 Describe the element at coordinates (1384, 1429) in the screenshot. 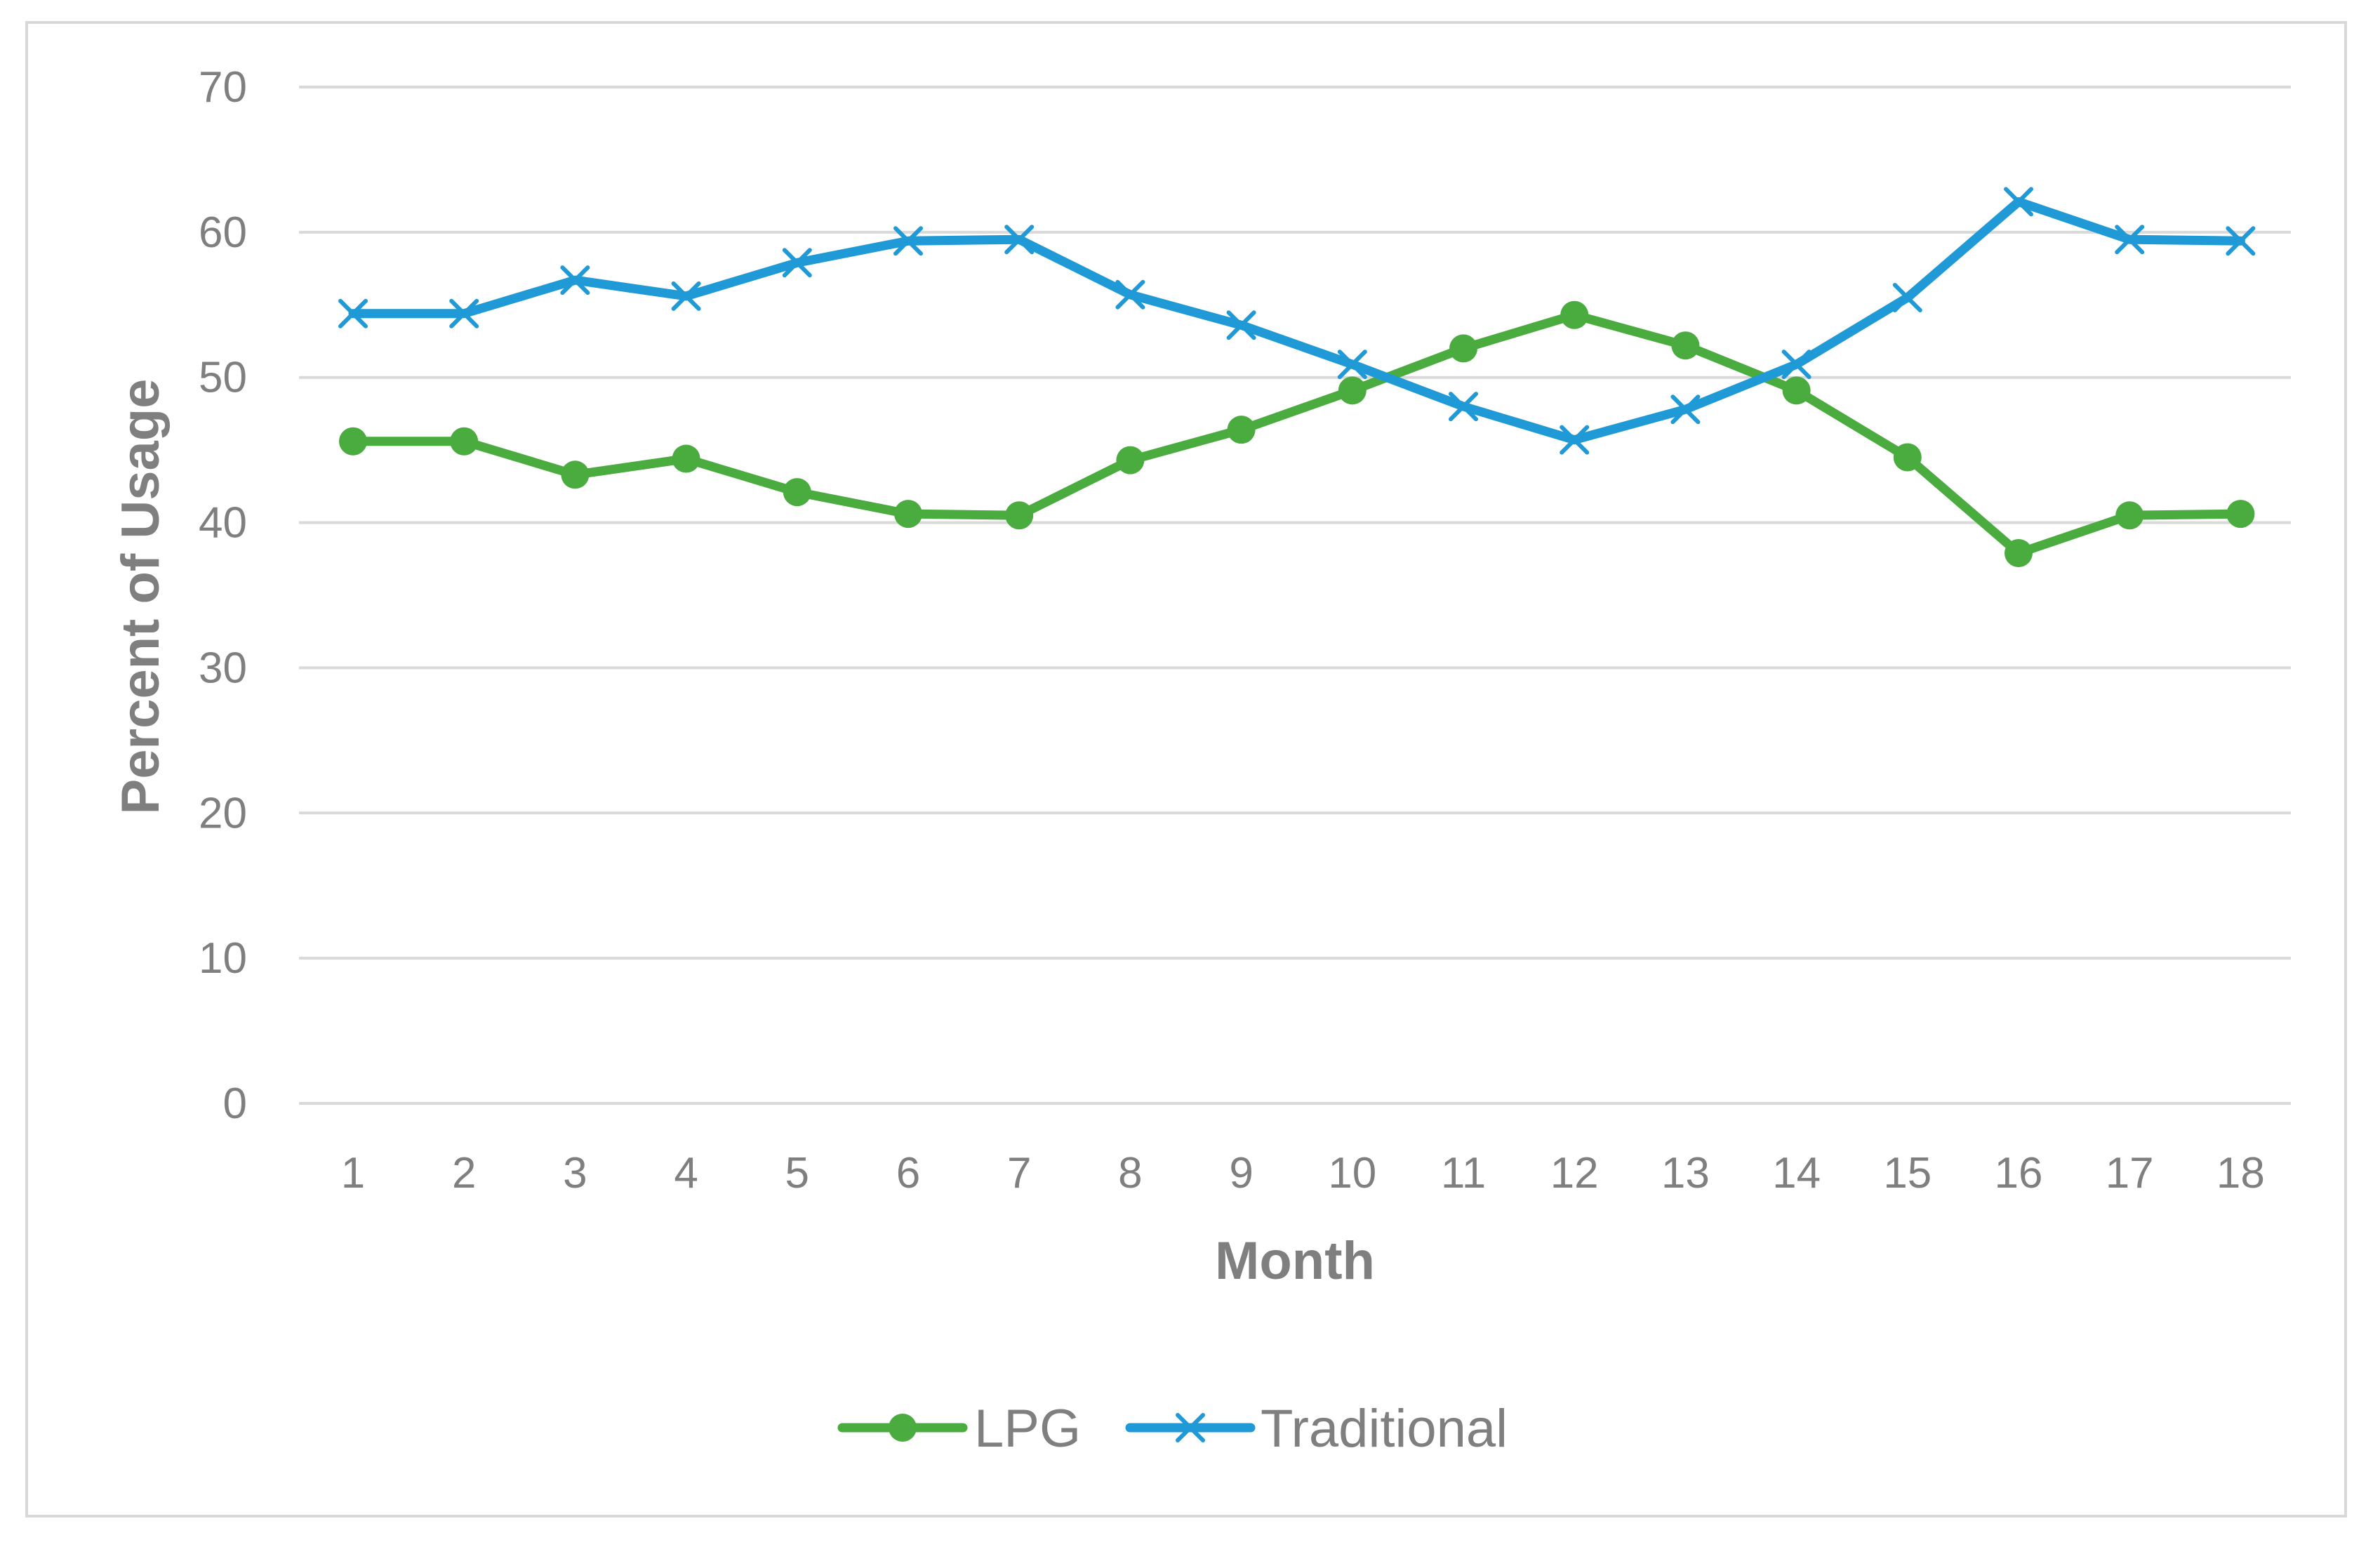

I see `legend-label: Traditional` at that location.